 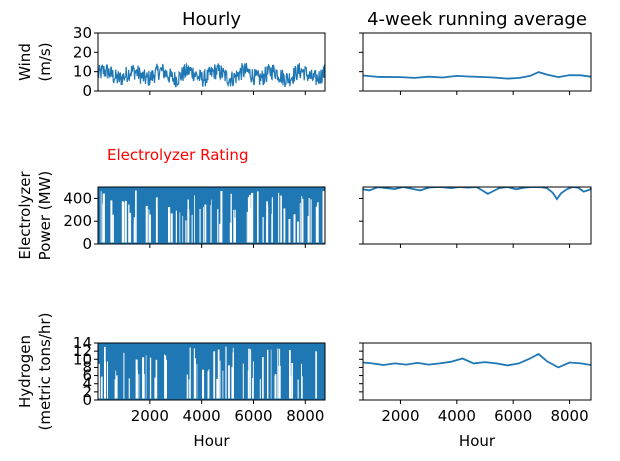 I want to click on y-tick-label: 6, so click(x=87, y=376).